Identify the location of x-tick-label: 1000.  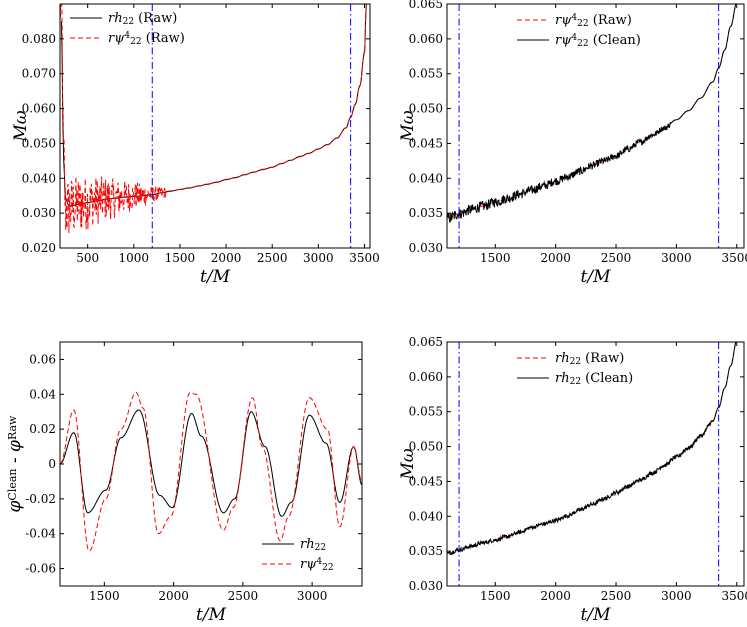
(134, 258).